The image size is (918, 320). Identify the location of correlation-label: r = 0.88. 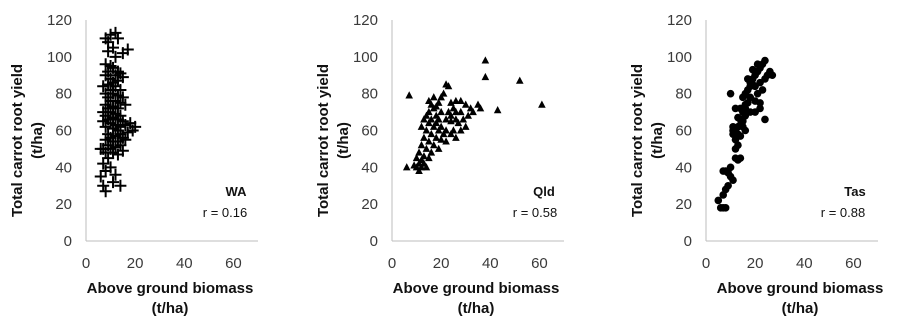
(843, 212).